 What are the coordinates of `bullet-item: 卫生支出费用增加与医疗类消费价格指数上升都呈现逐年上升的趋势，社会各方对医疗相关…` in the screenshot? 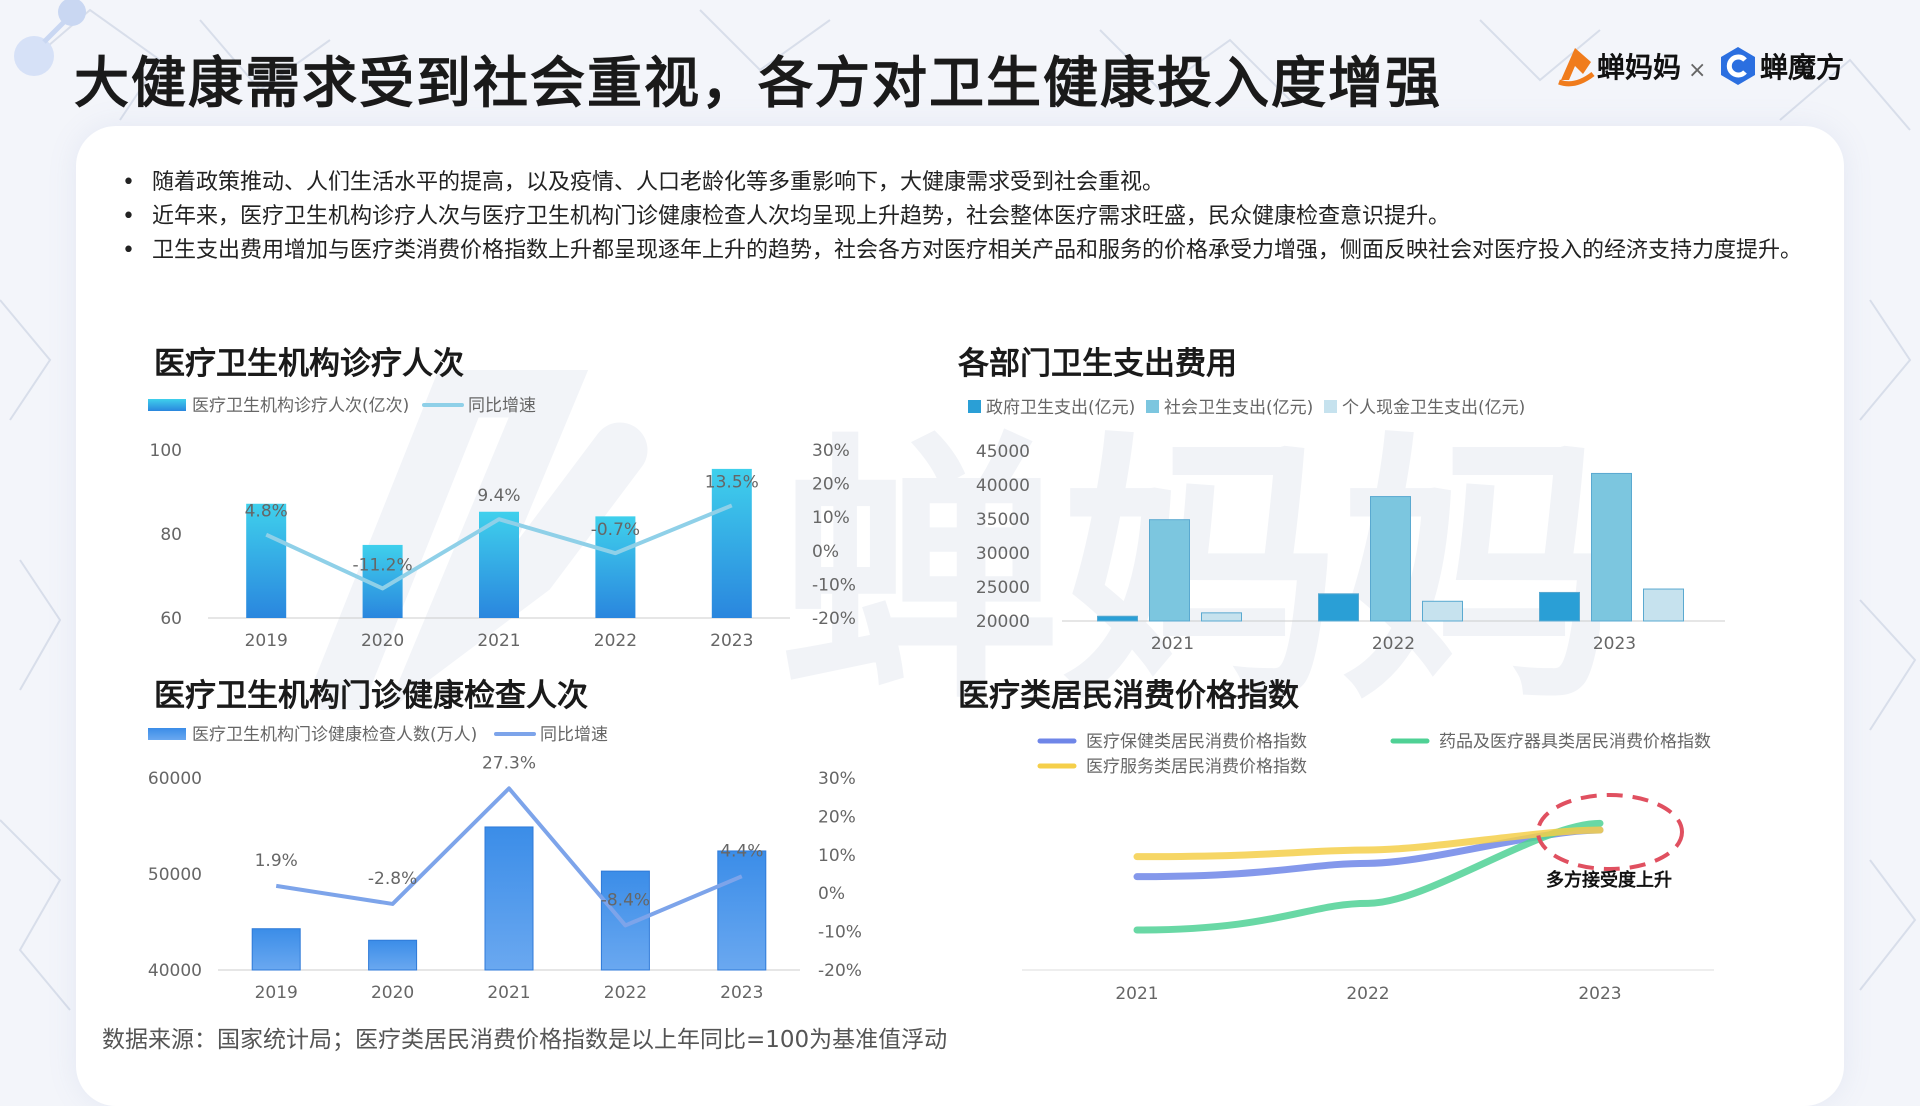 It's located at (963, 251).